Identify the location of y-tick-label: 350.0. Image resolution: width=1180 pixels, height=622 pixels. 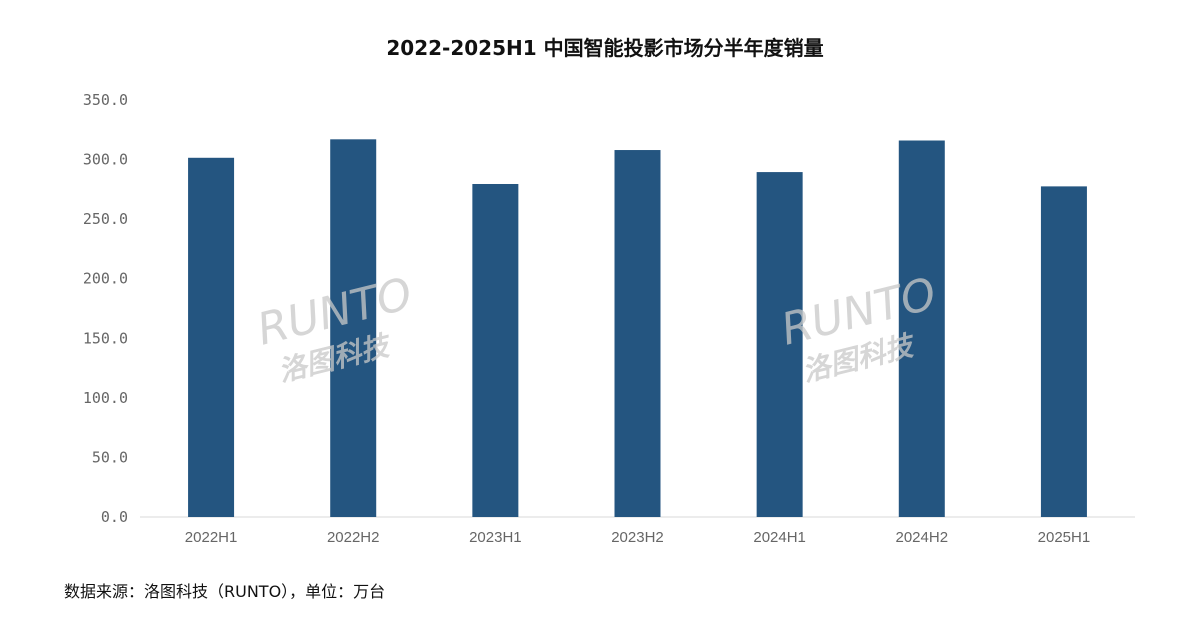
(105, 100).